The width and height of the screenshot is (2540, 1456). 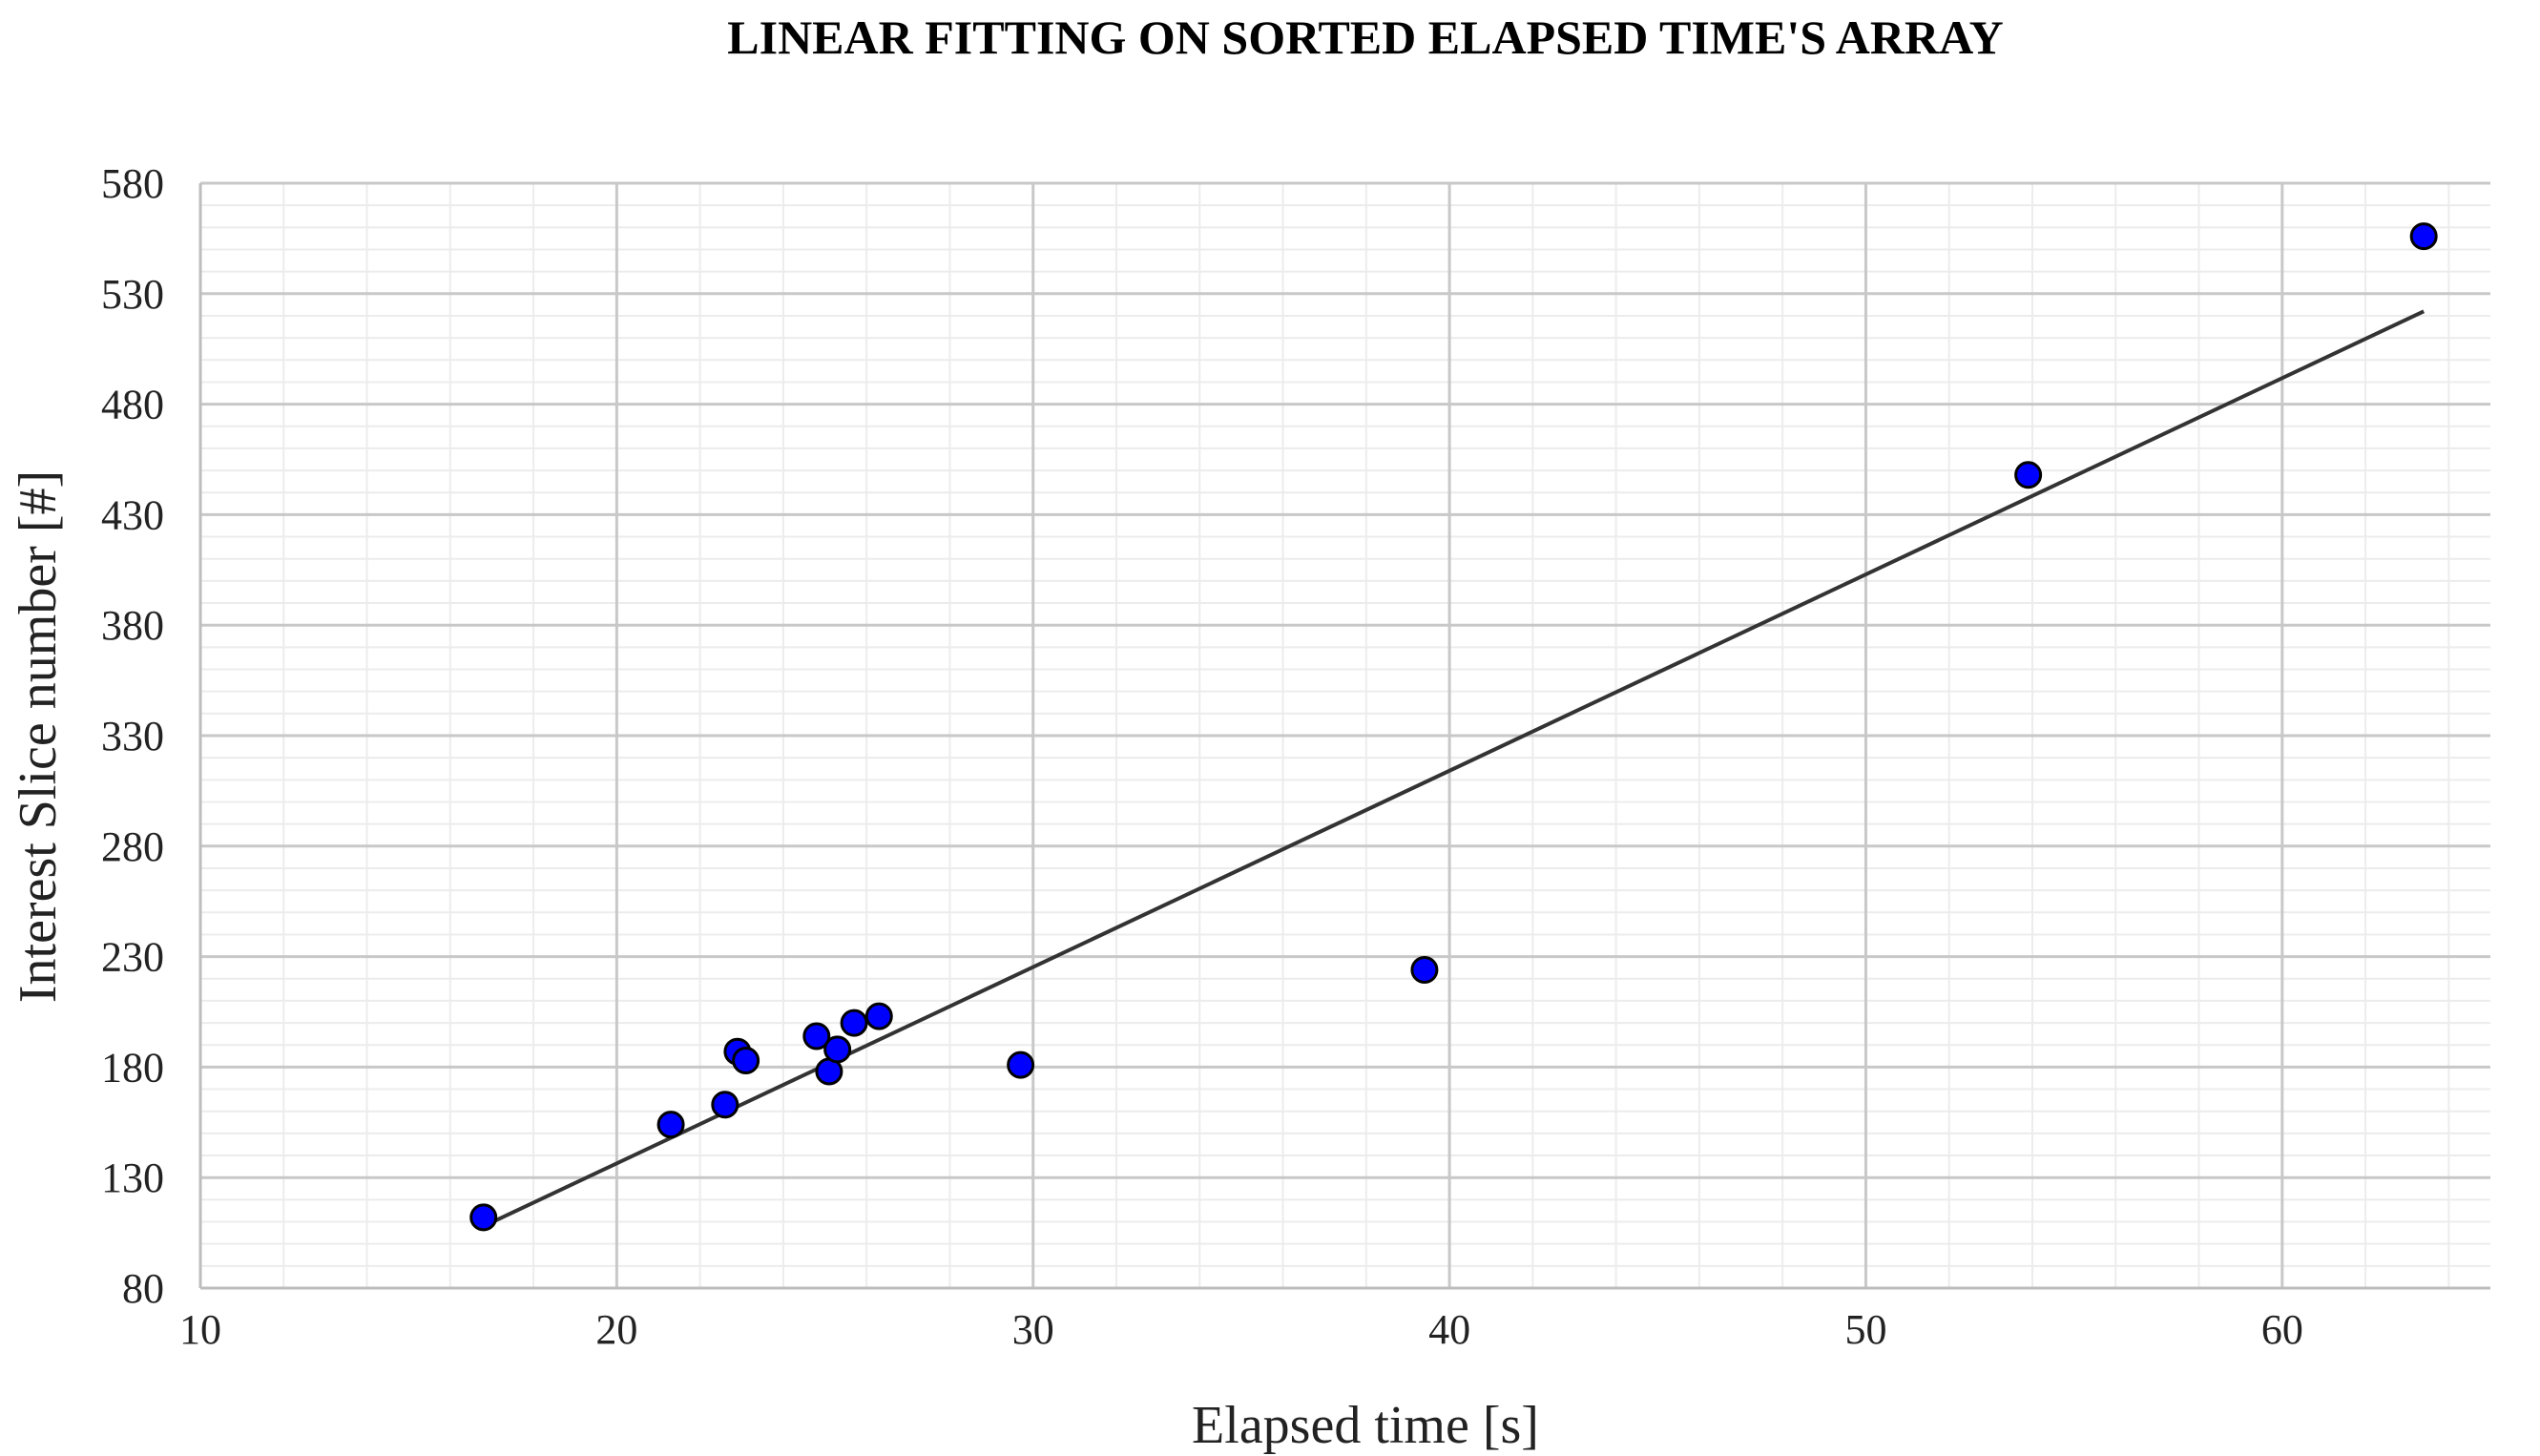 What do you see at coordinates (1033, 1330) in the screenshot?
I see `x-tick-label: 30` at bounding box center [1033, 1330].